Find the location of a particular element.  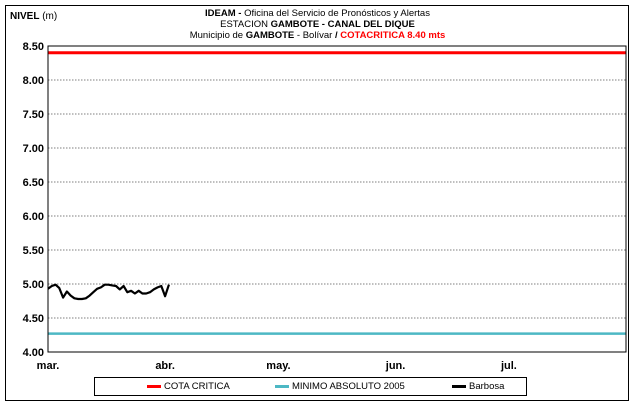

x-tick-label: mar. is located at coordinates (48, 366).